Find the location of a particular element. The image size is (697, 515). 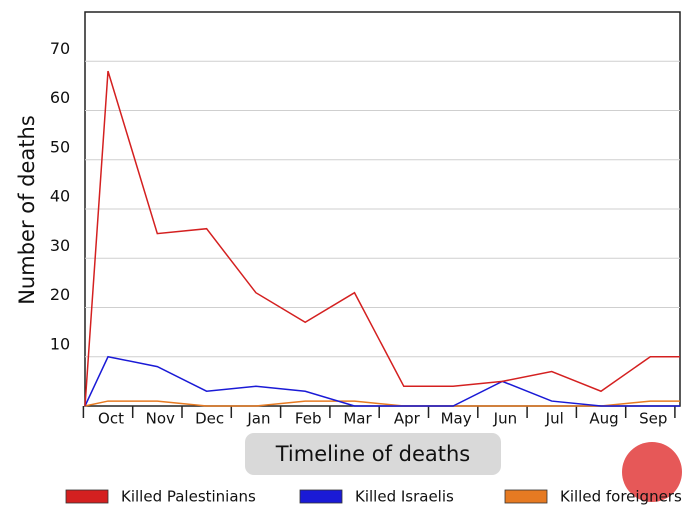

y-tick-label: 10 is located at coordinates (60, 343).